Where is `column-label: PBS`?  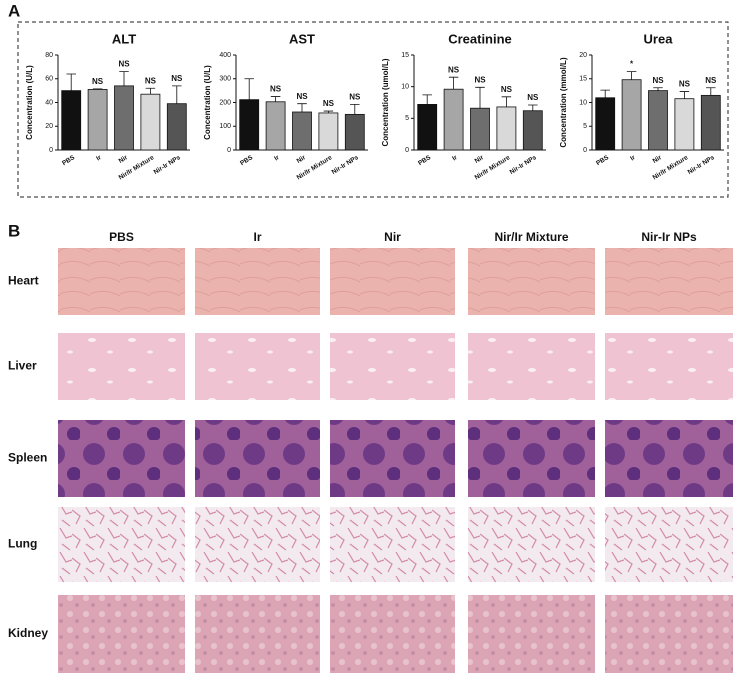 column-label: PBS is located at coordinates (121, 237).